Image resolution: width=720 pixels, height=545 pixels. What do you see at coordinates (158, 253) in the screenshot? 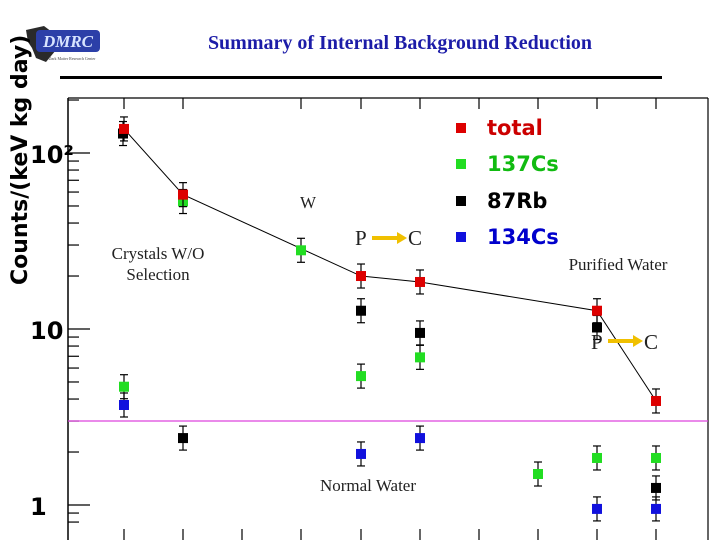
I see `annotation-crystals: Crystals W/O` at bounding box center [158, 253].